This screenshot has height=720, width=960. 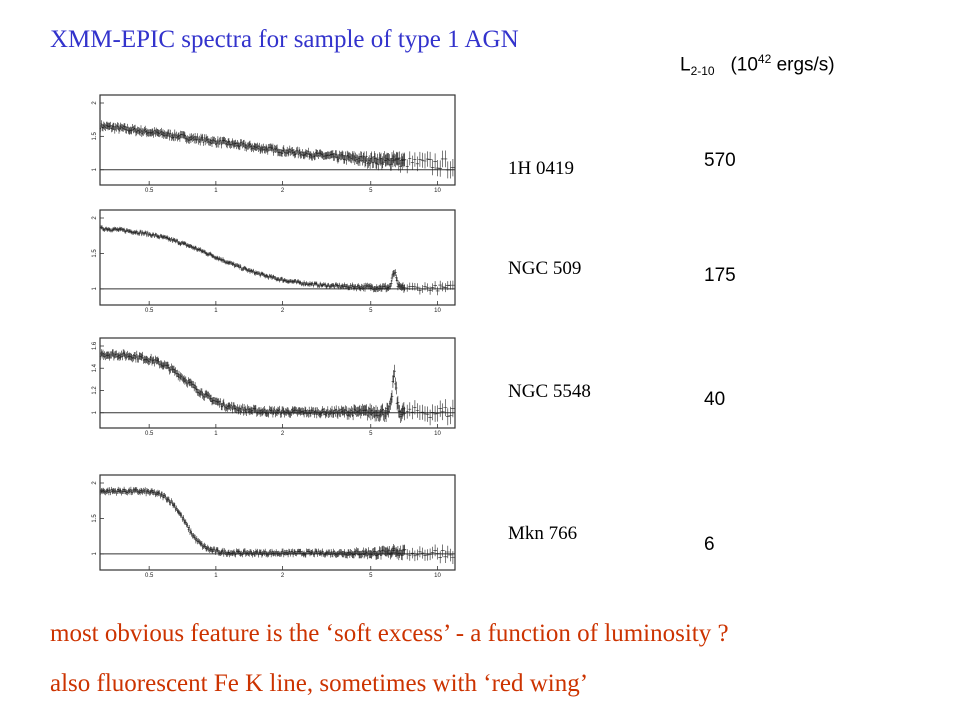 I want to click on spectrum-panel: 0.5 1 2 5 10 1 1.2 1.4 1.6, so click(x=274, y=387).